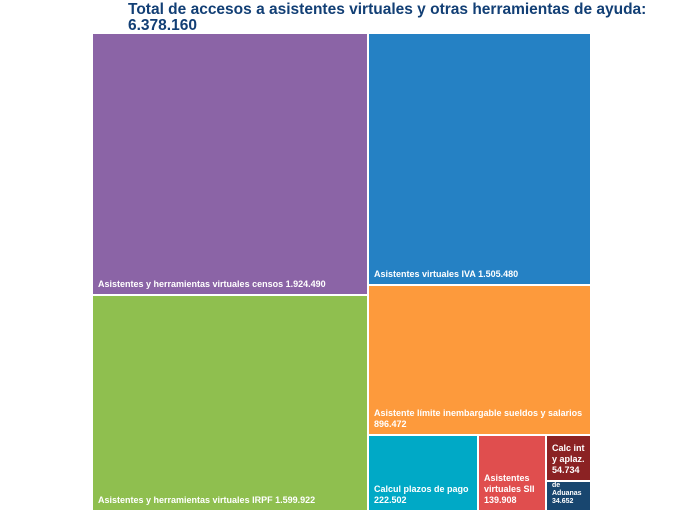 This screenshot has width=680, height=510. I want to click on cell-value: 1.505.480, so click(498, 274).